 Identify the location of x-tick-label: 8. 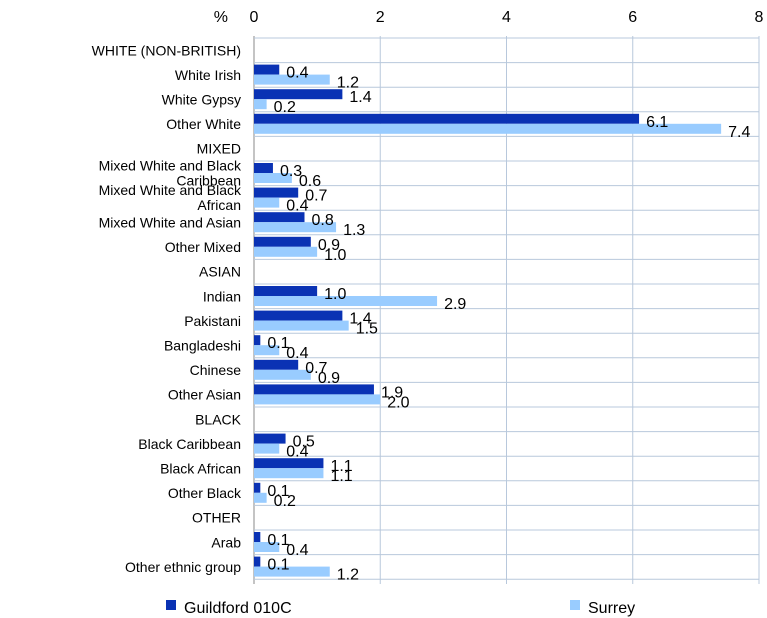
(759, 17).